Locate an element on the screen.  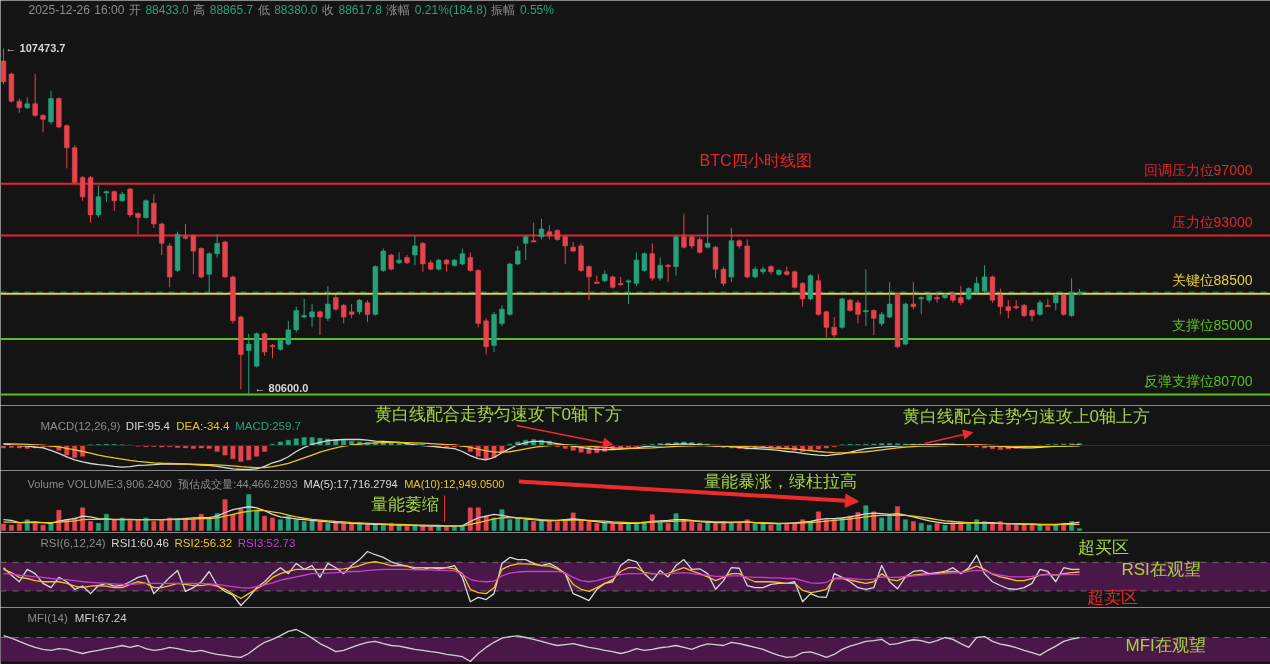
text: DIF:95.4 is located at coordinates (148, 425).